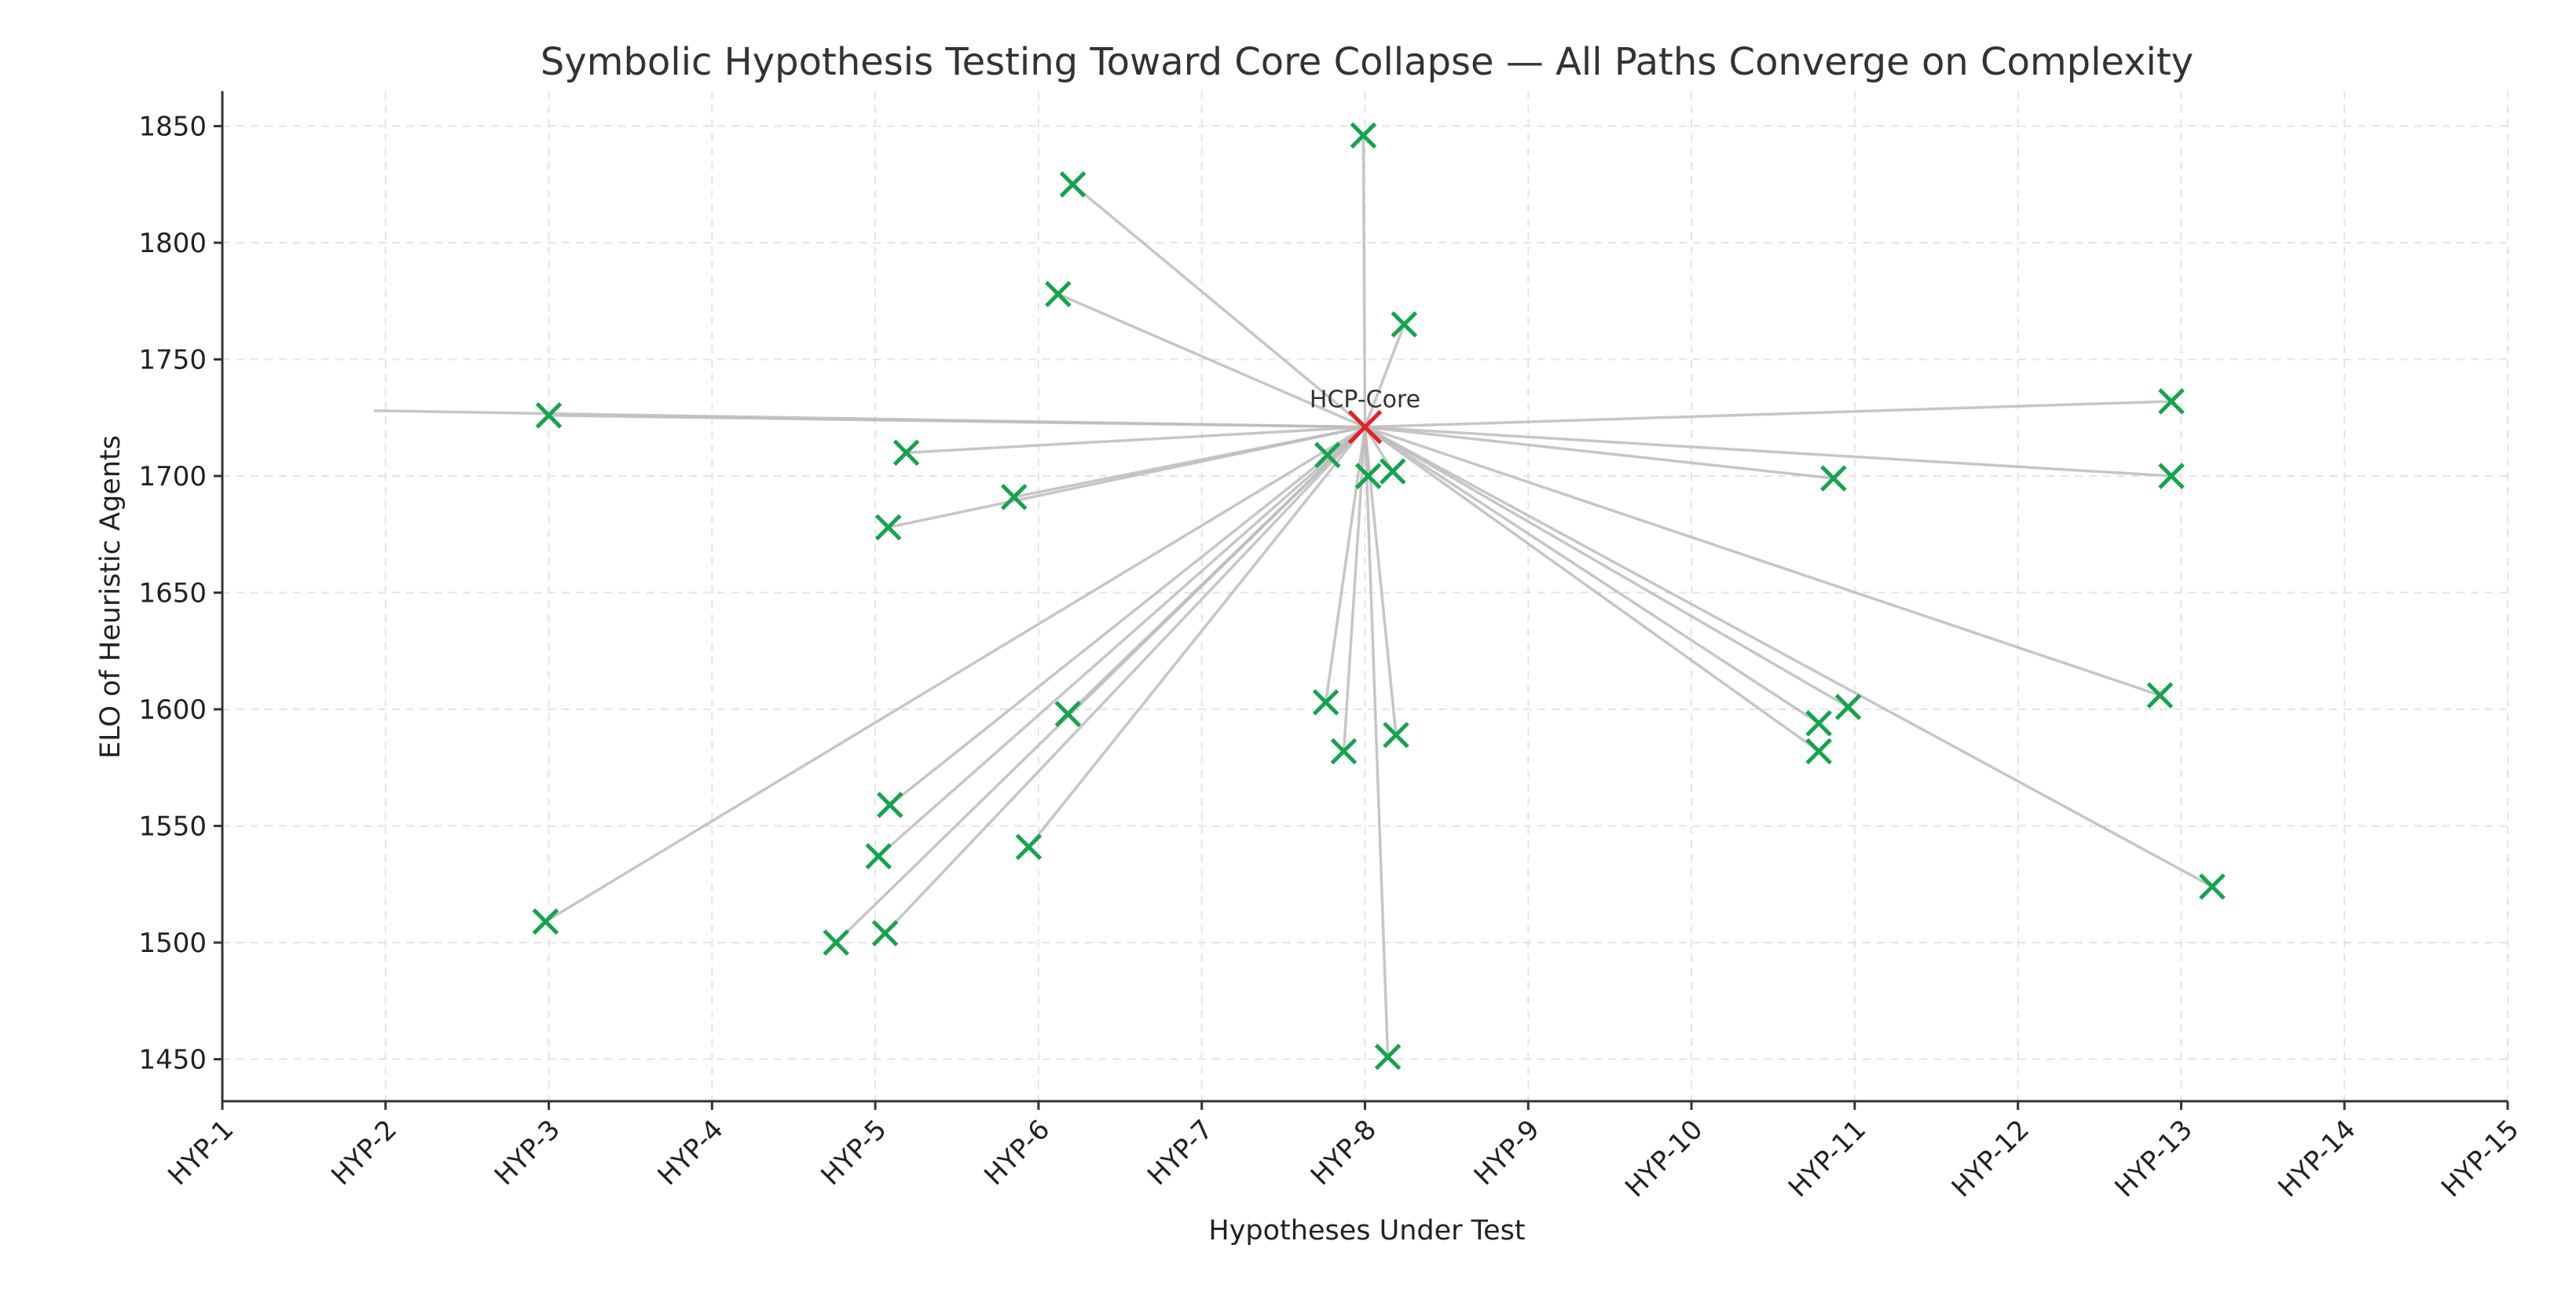  What do you see at coordinates (172, 710) in the screenshot?
I see `y-tick-label: 1600` at bounding box center [172, 710].